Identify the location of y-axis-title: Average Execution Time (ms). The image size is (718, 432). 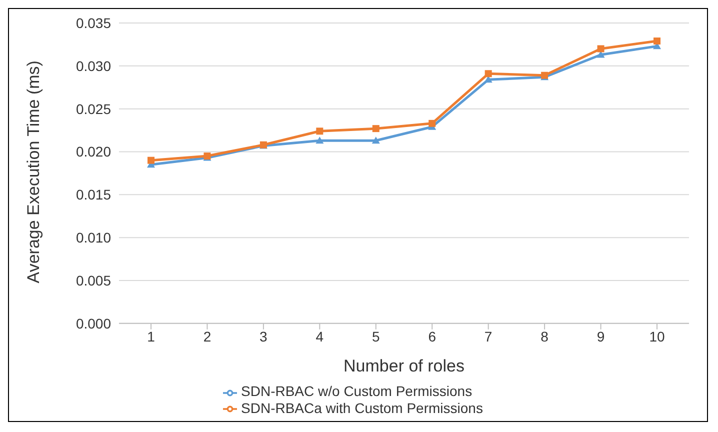
(34, 172).